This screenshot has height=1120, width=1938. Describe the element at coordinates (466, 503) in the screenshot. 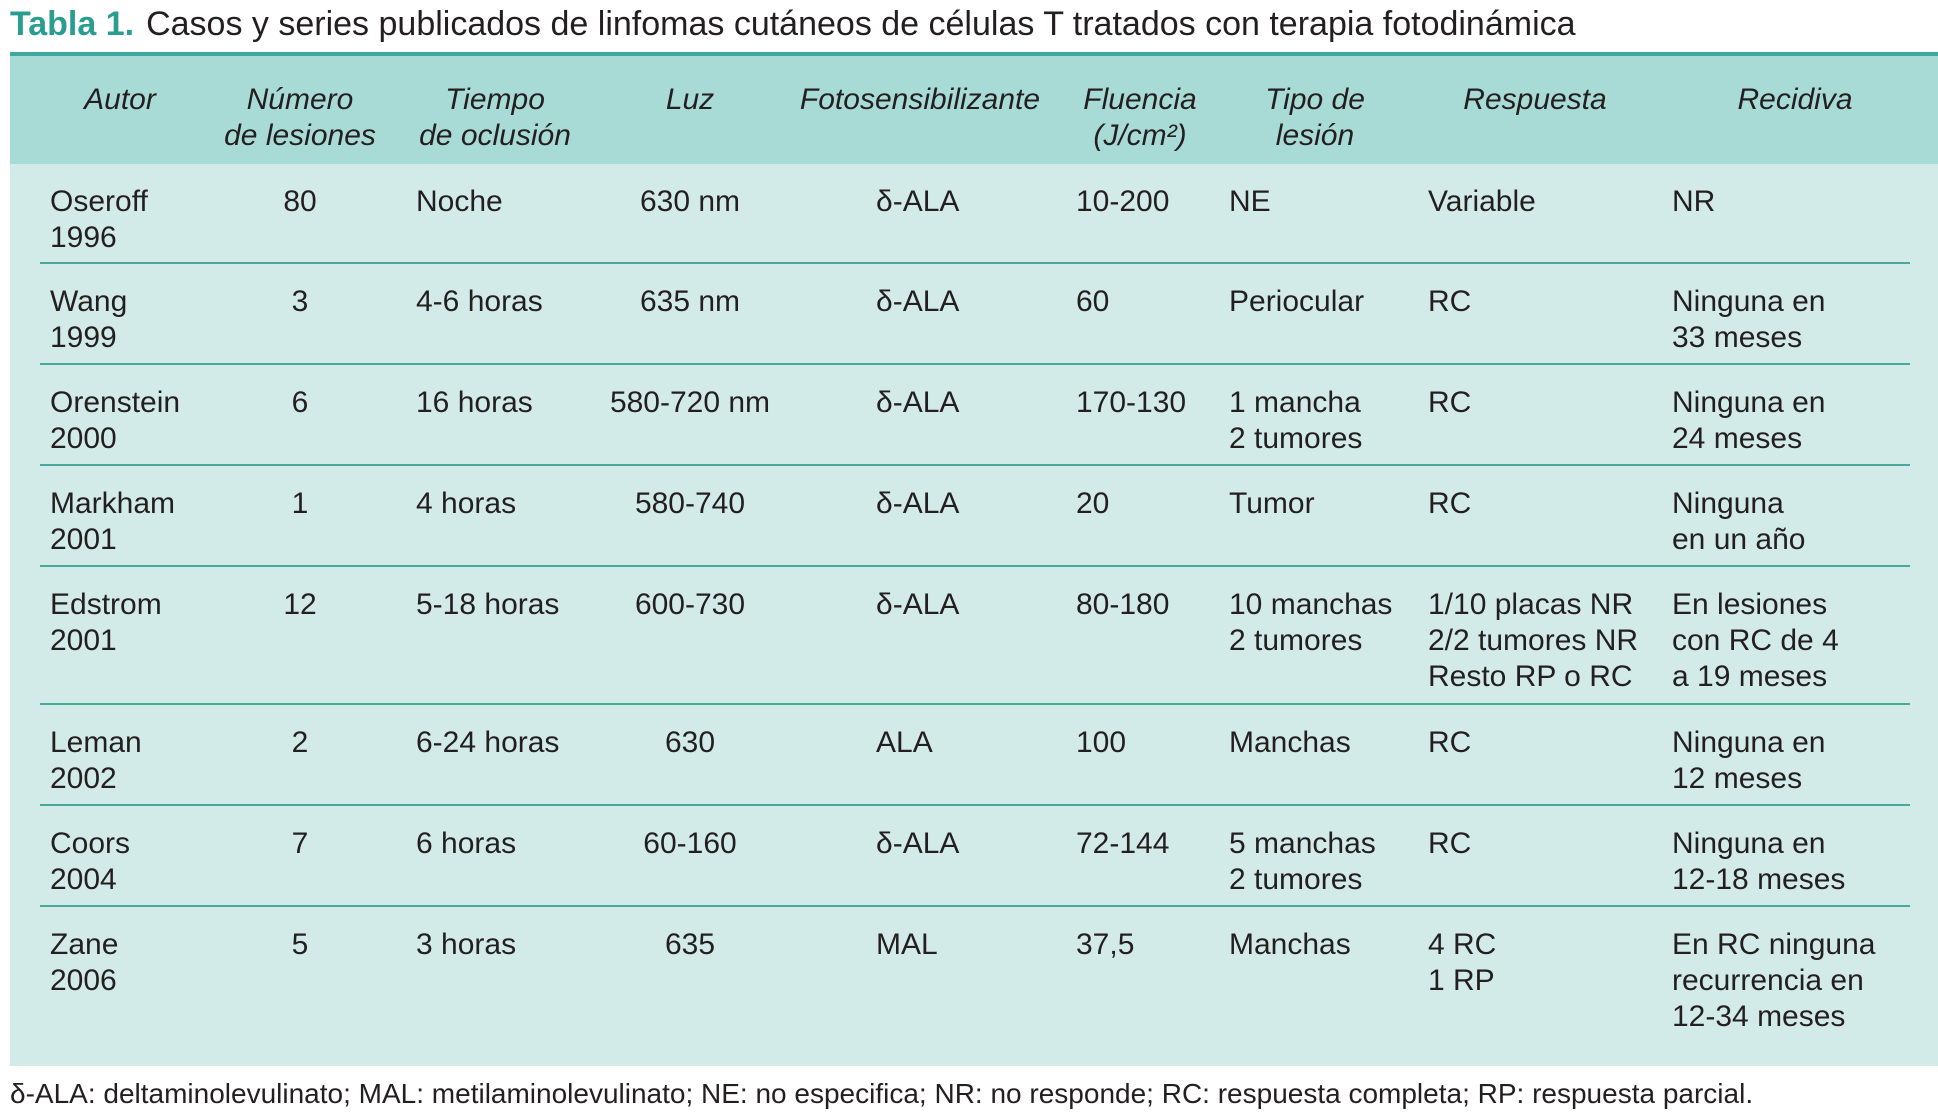

I see `cell-tiempo: 4 horas` at that location.